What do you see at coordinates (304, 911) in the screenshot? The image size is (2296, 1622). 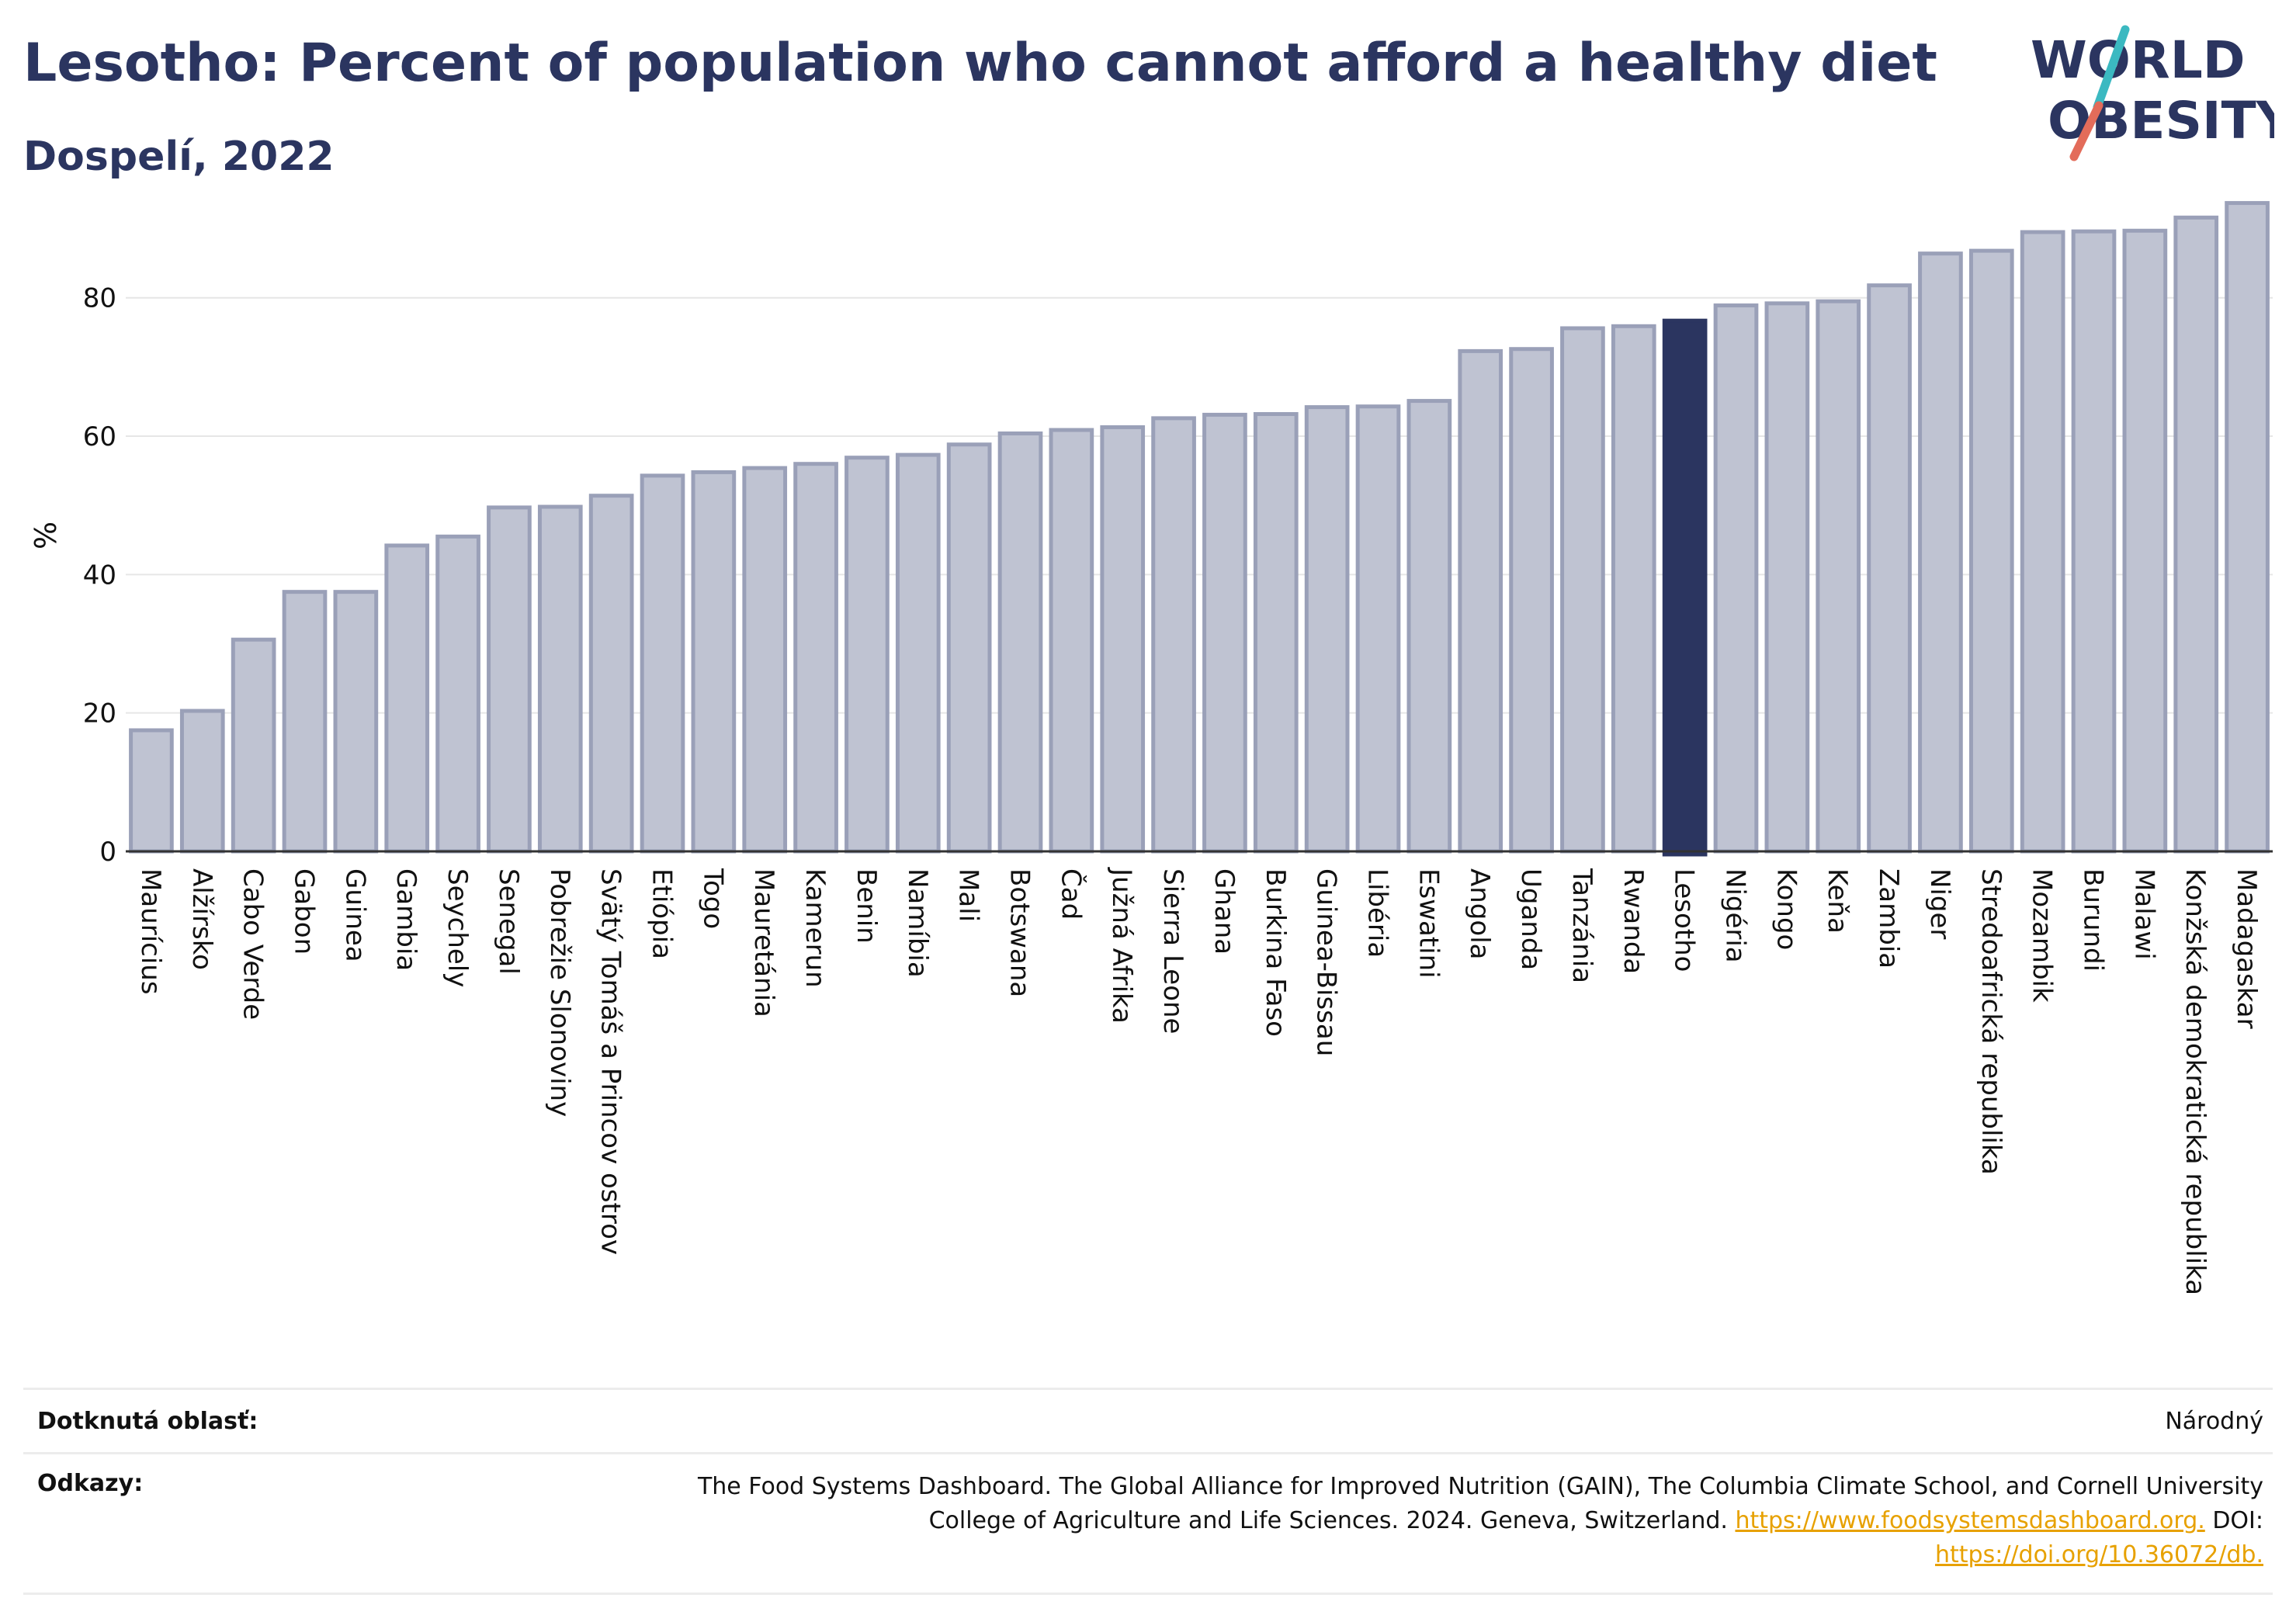 I see `x-tick-label: Gabon` at bounding box center [304, 911].